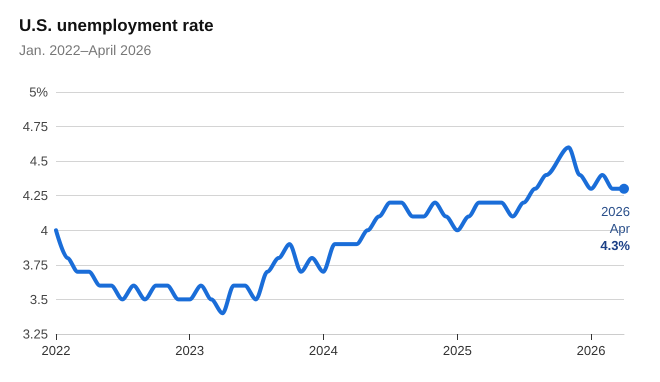  What do you see at coordinates (35, 196) in the screenshot?
I see `y-tick-label: 4.25` at bounding box center [35, 196].